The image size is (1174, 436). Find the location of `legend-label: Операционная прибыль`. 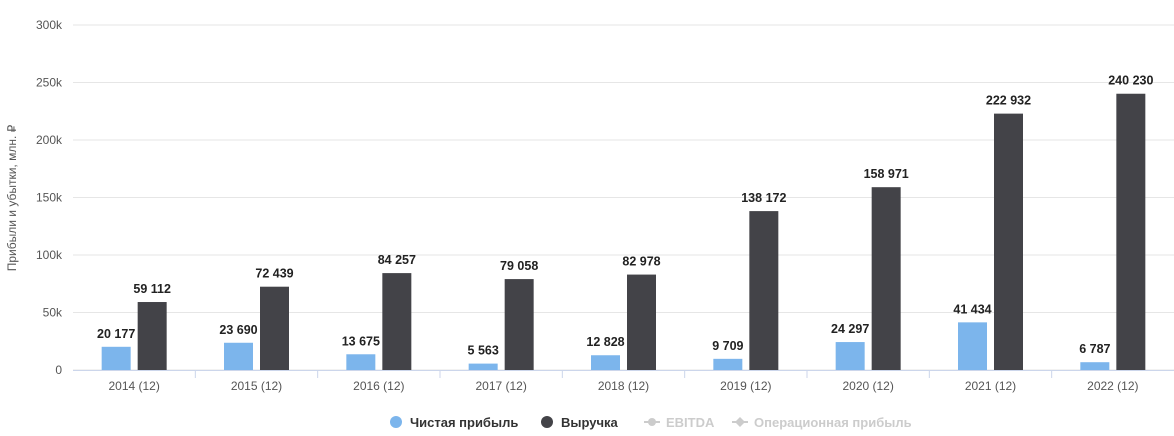

legend-label: Операционная прибыль is located at coordinates (833, 422).